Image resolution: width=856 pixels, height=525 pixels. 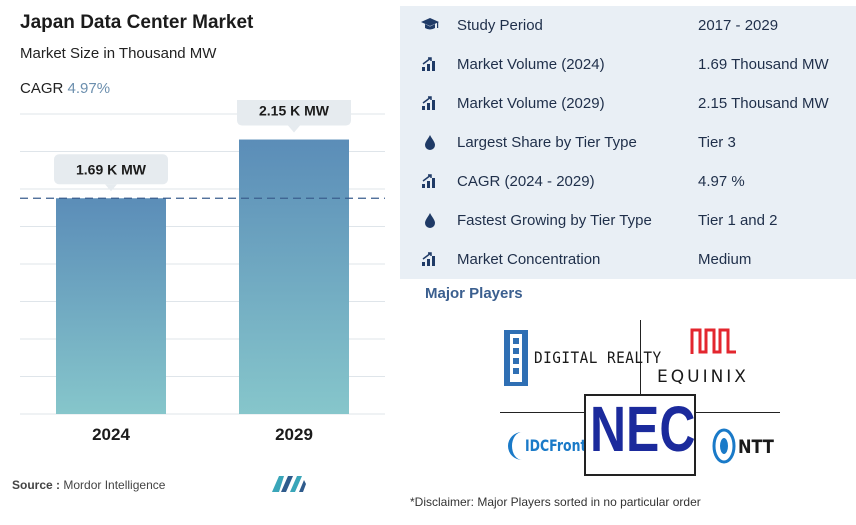 I want to click on graduation-cap-icon, so click(x=430, y=24).